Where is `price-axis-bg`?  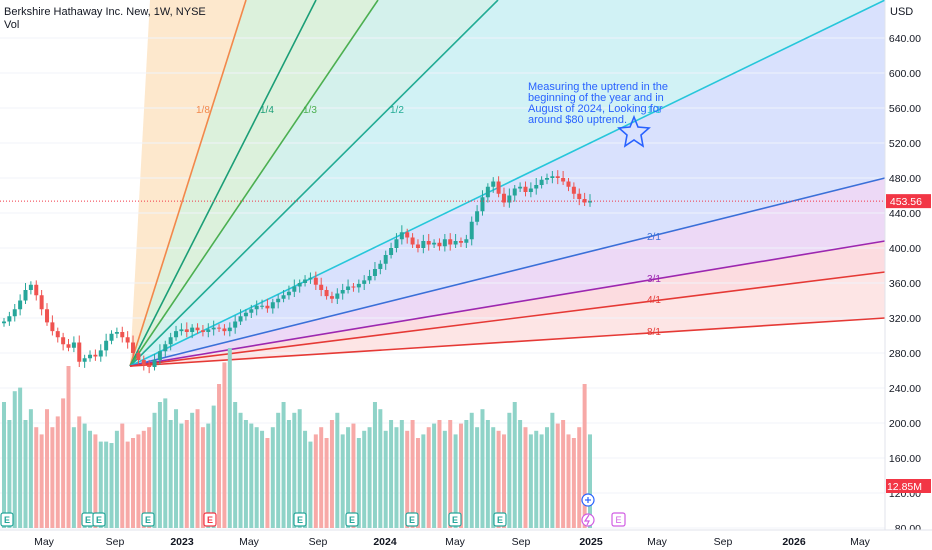
price-axis-bg is located at coordinates (908, 266).